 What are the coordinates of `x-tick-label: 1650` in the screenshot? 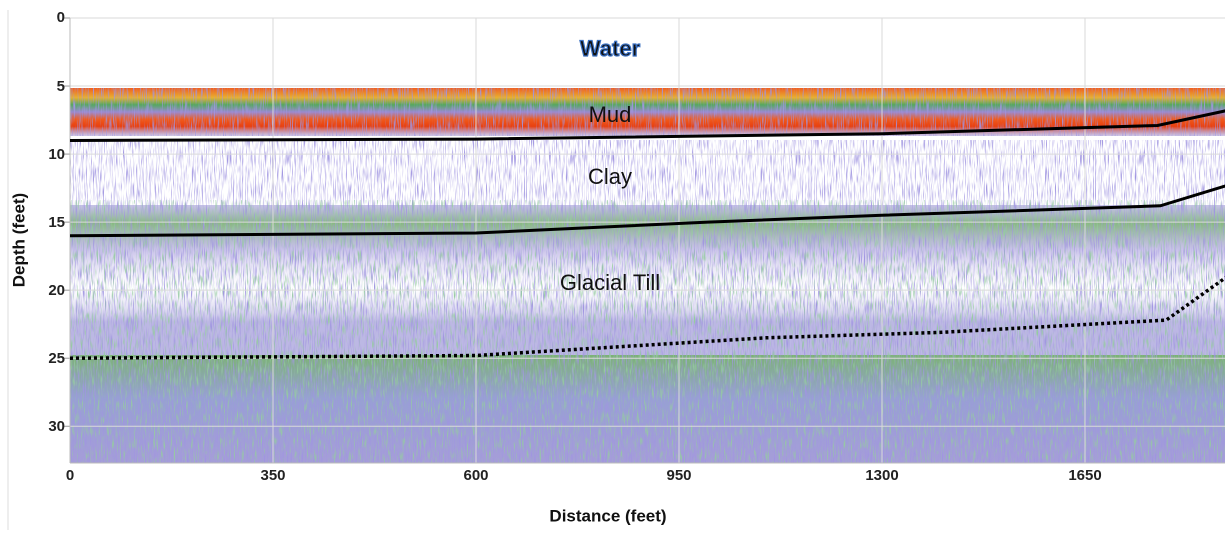 It's located at (1084, 475).